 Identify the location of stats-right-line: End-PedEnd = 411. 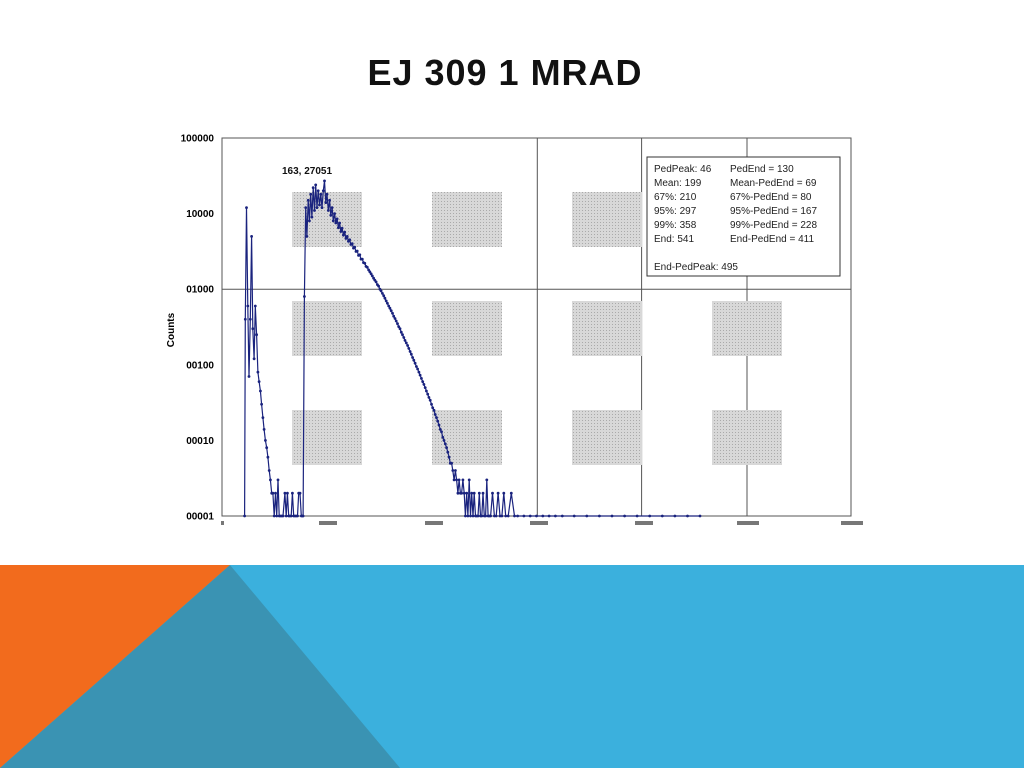
(772, 239).